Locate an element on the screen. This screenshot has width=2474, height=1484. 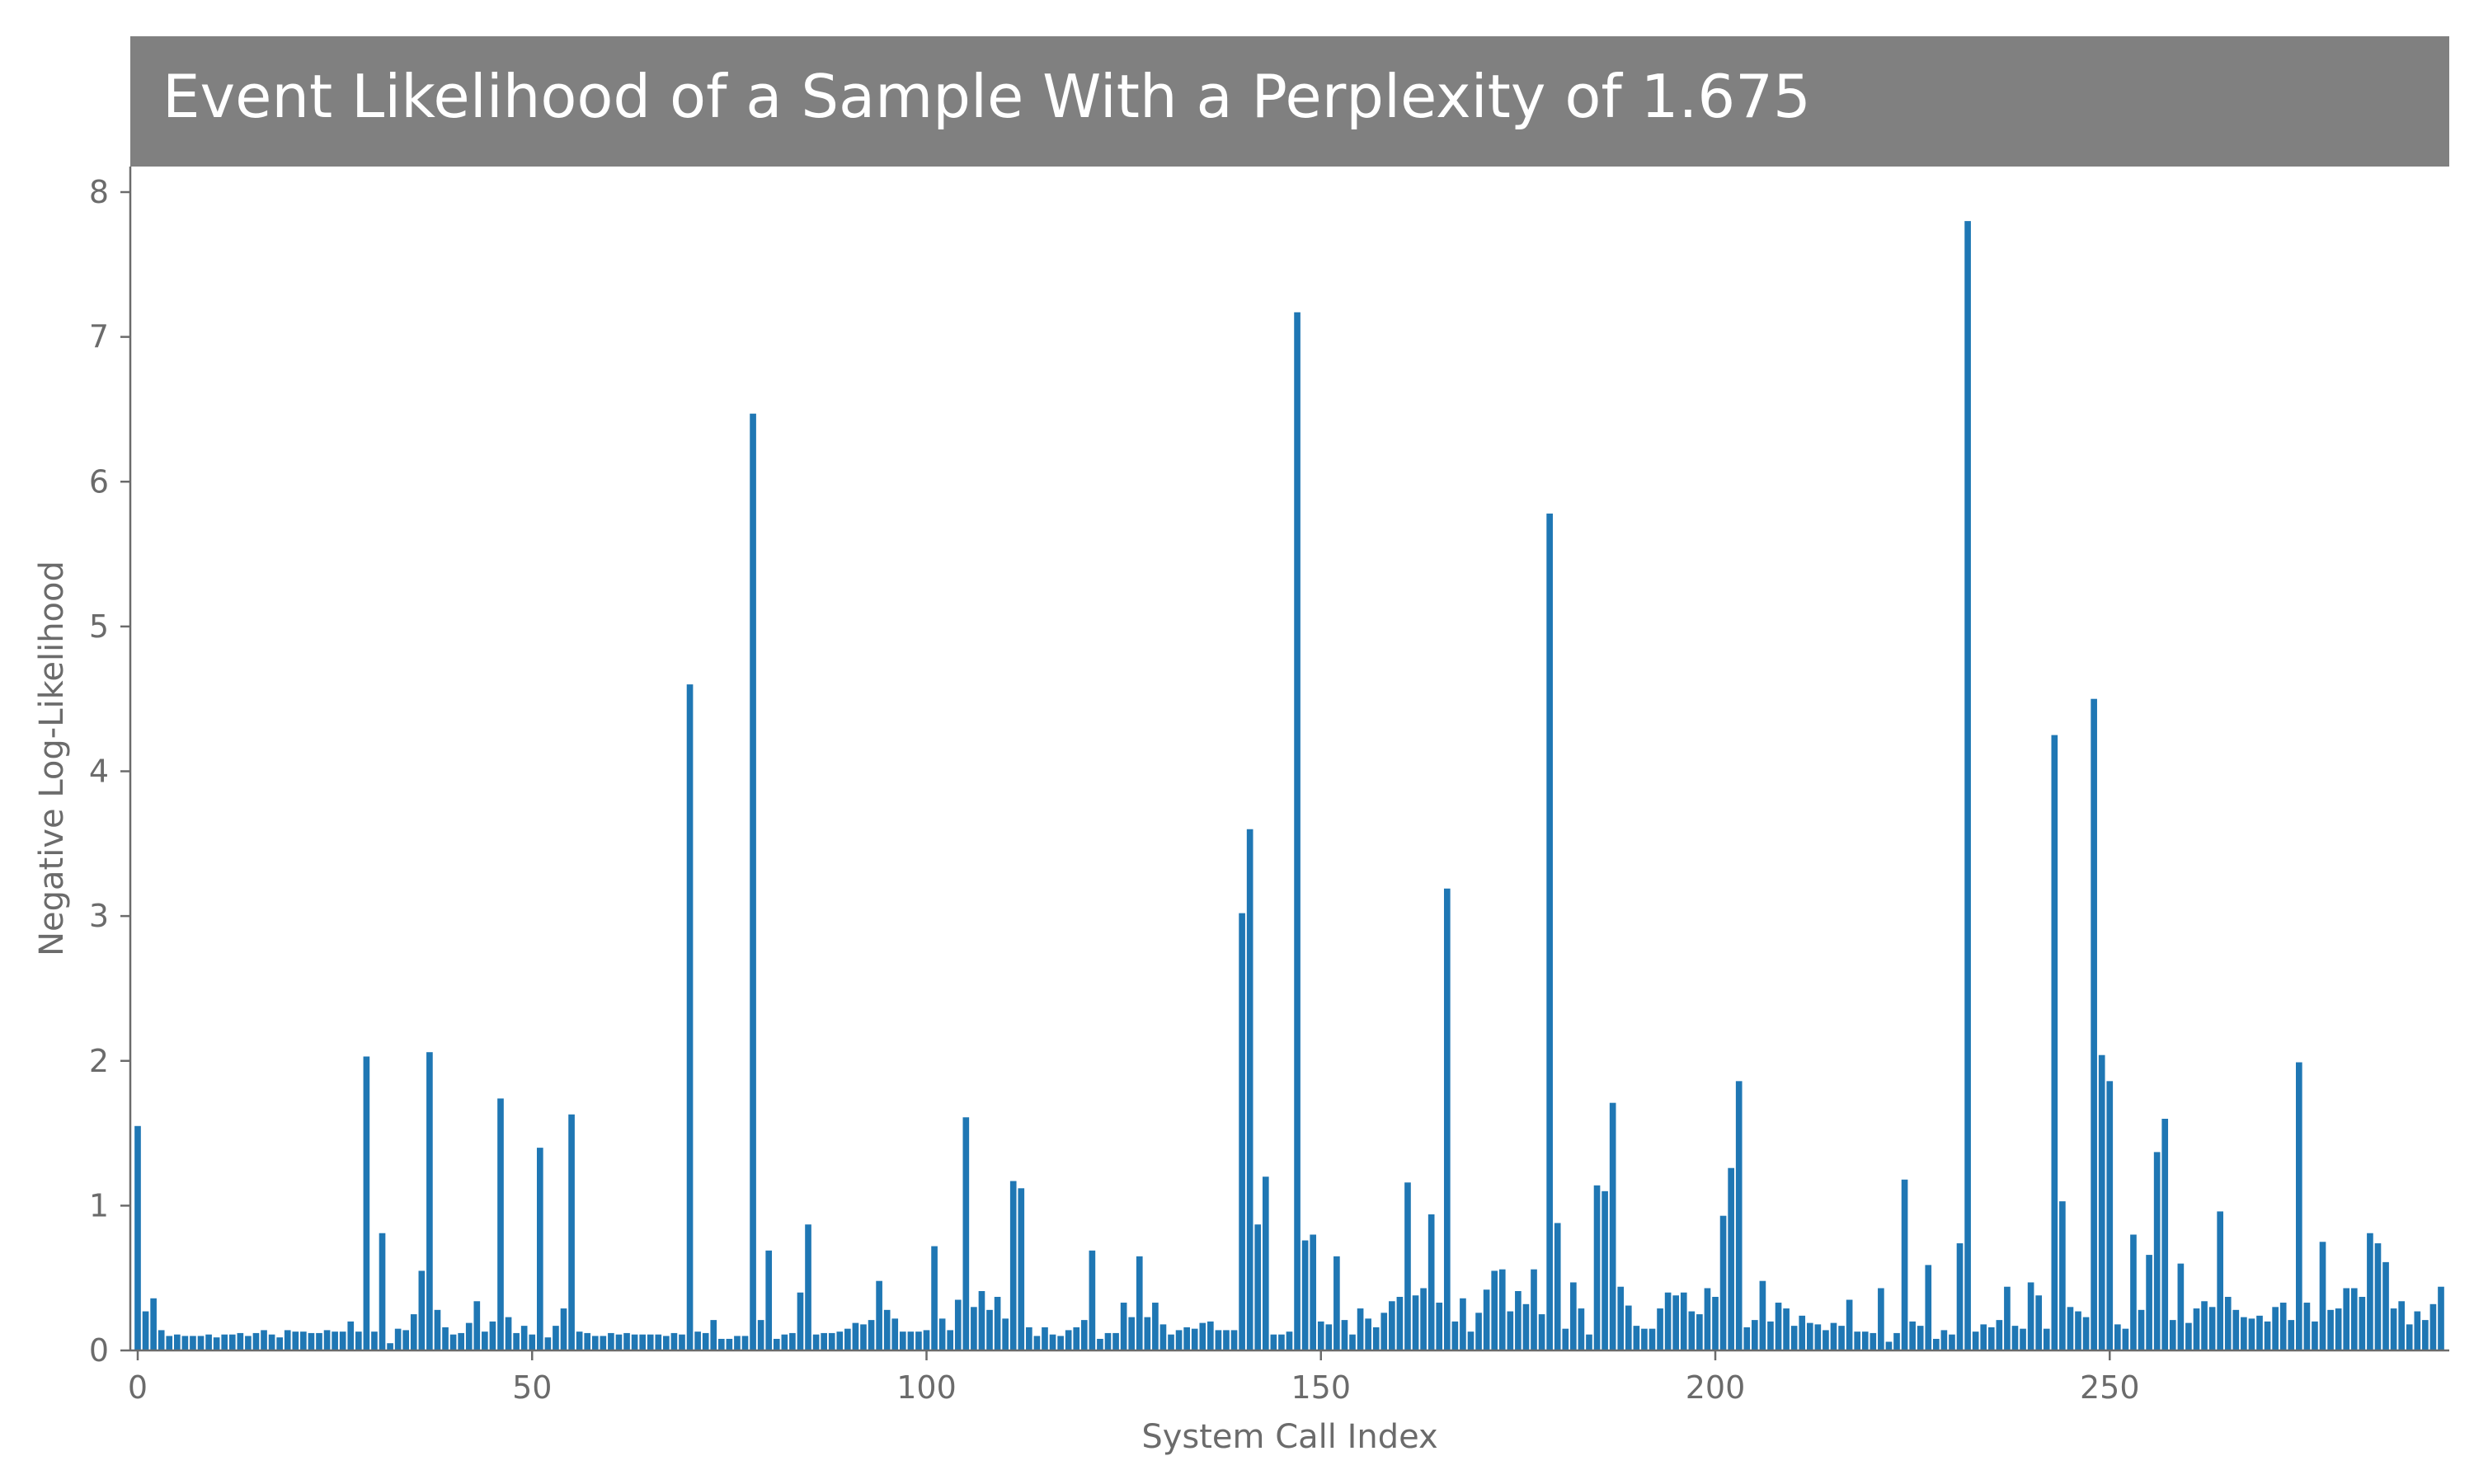
y-tick-label: 4 is located at coordinates (99, 772).